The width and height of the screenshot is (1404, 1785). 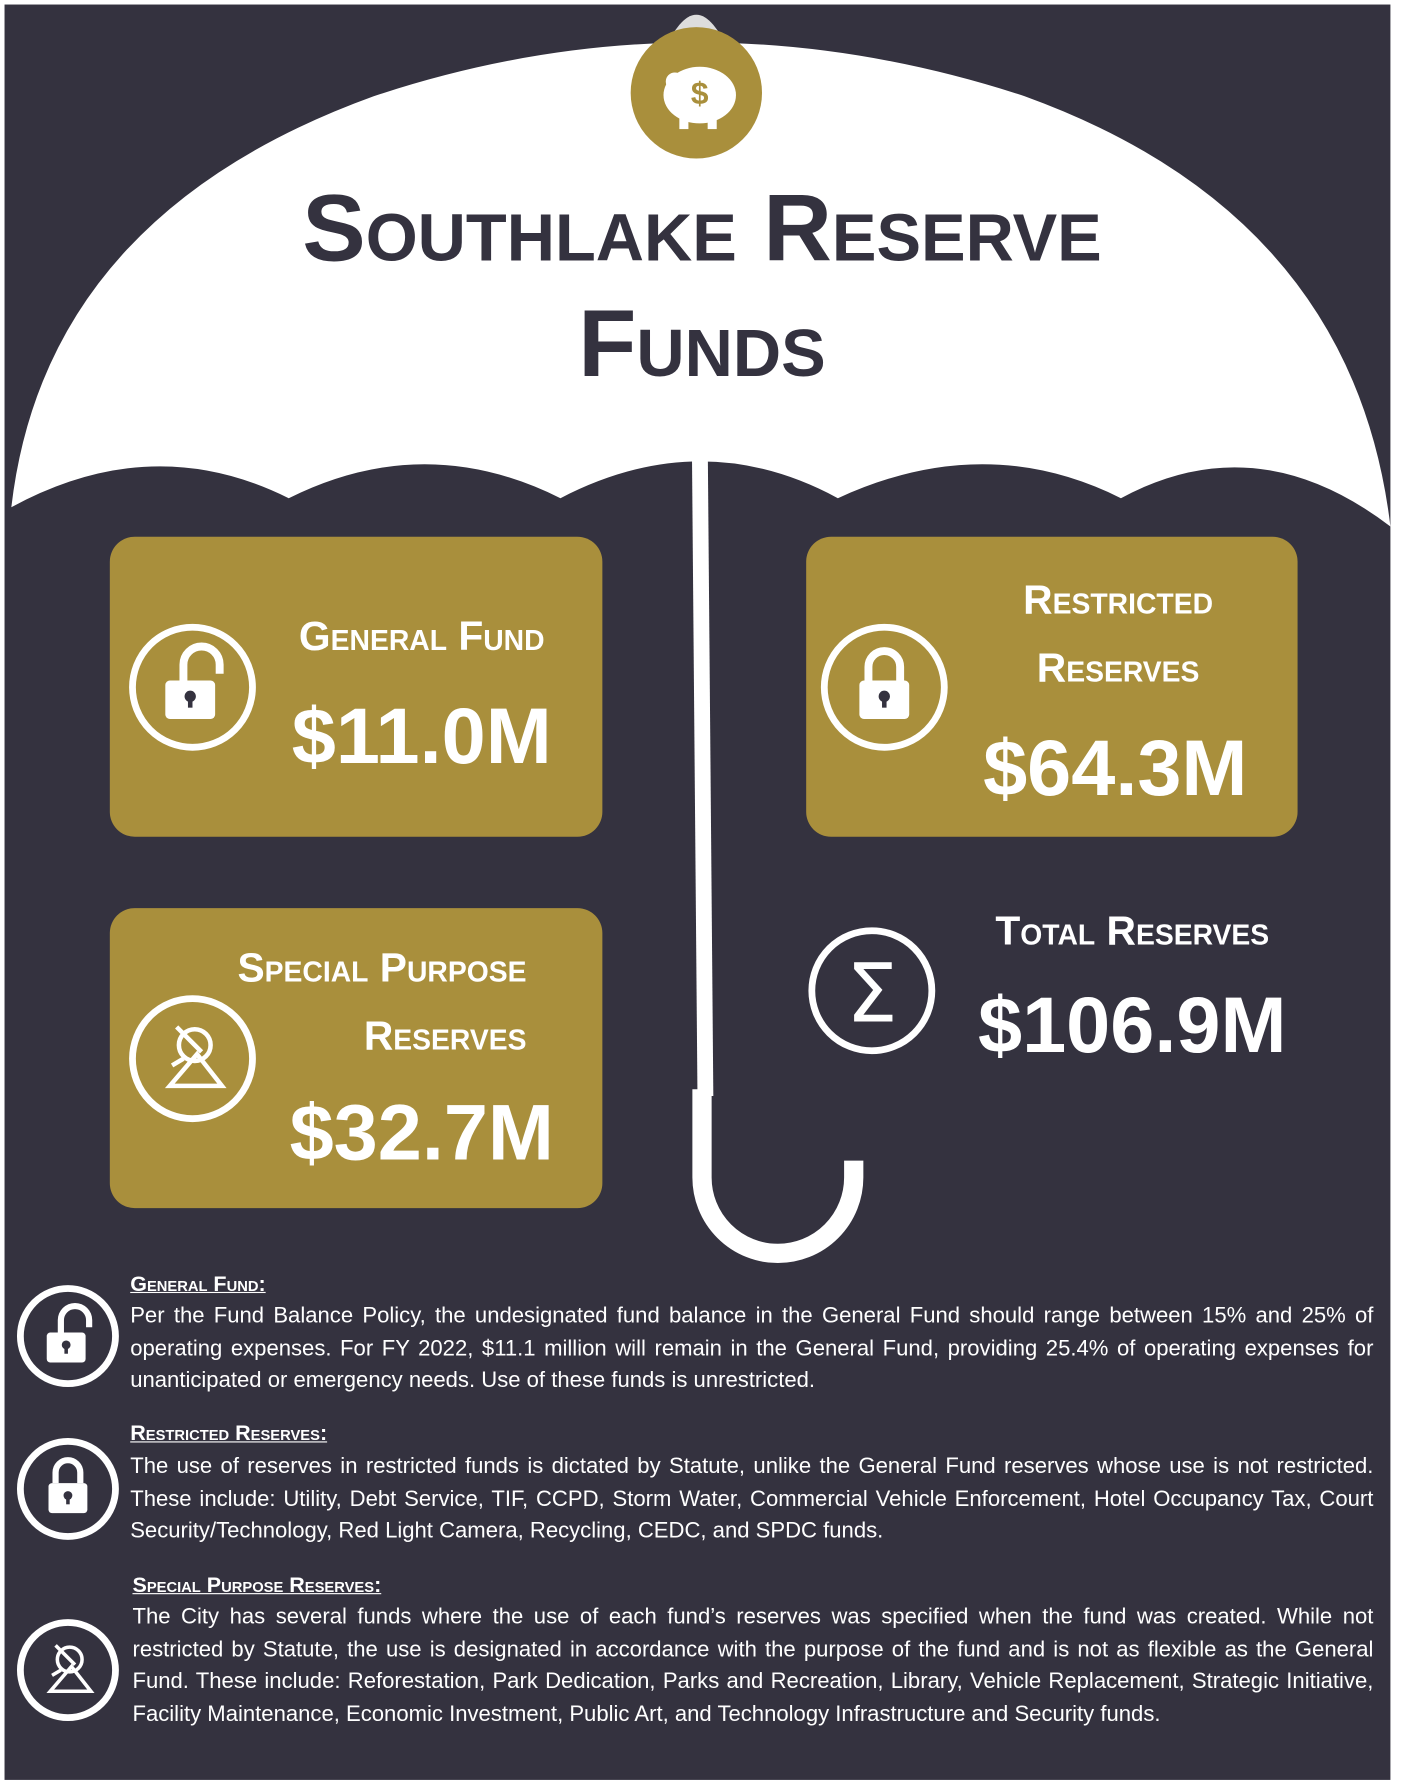 I want to click on umbrella-shaft, so click(x=702, y=766).